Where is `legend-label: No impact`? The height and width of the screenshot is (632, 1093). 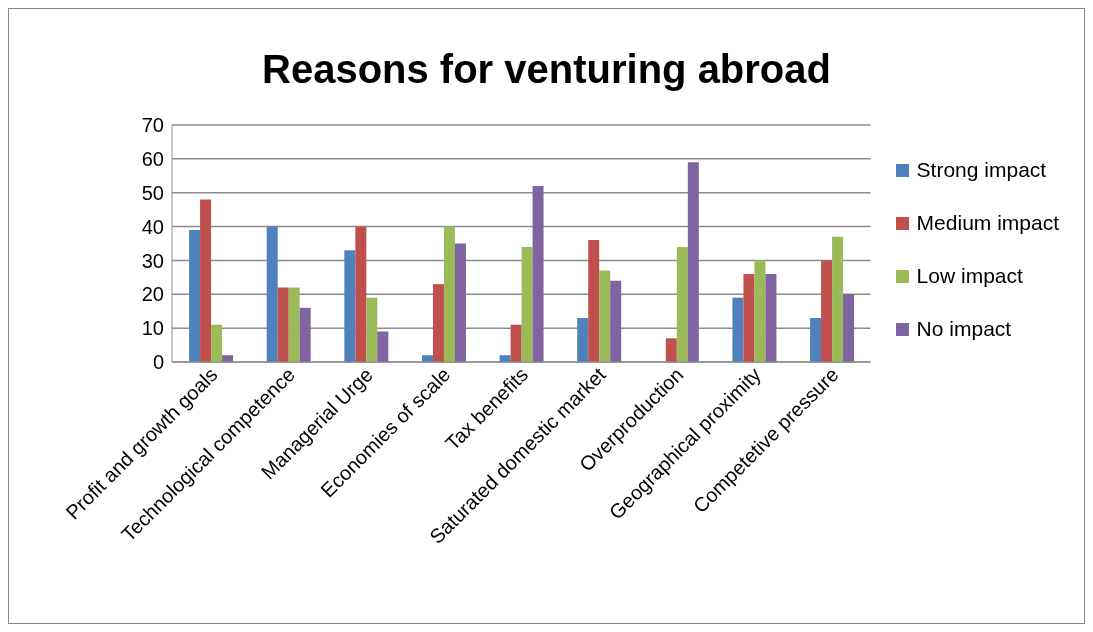 legend-label: No impact is located at coordinates (964, 329).